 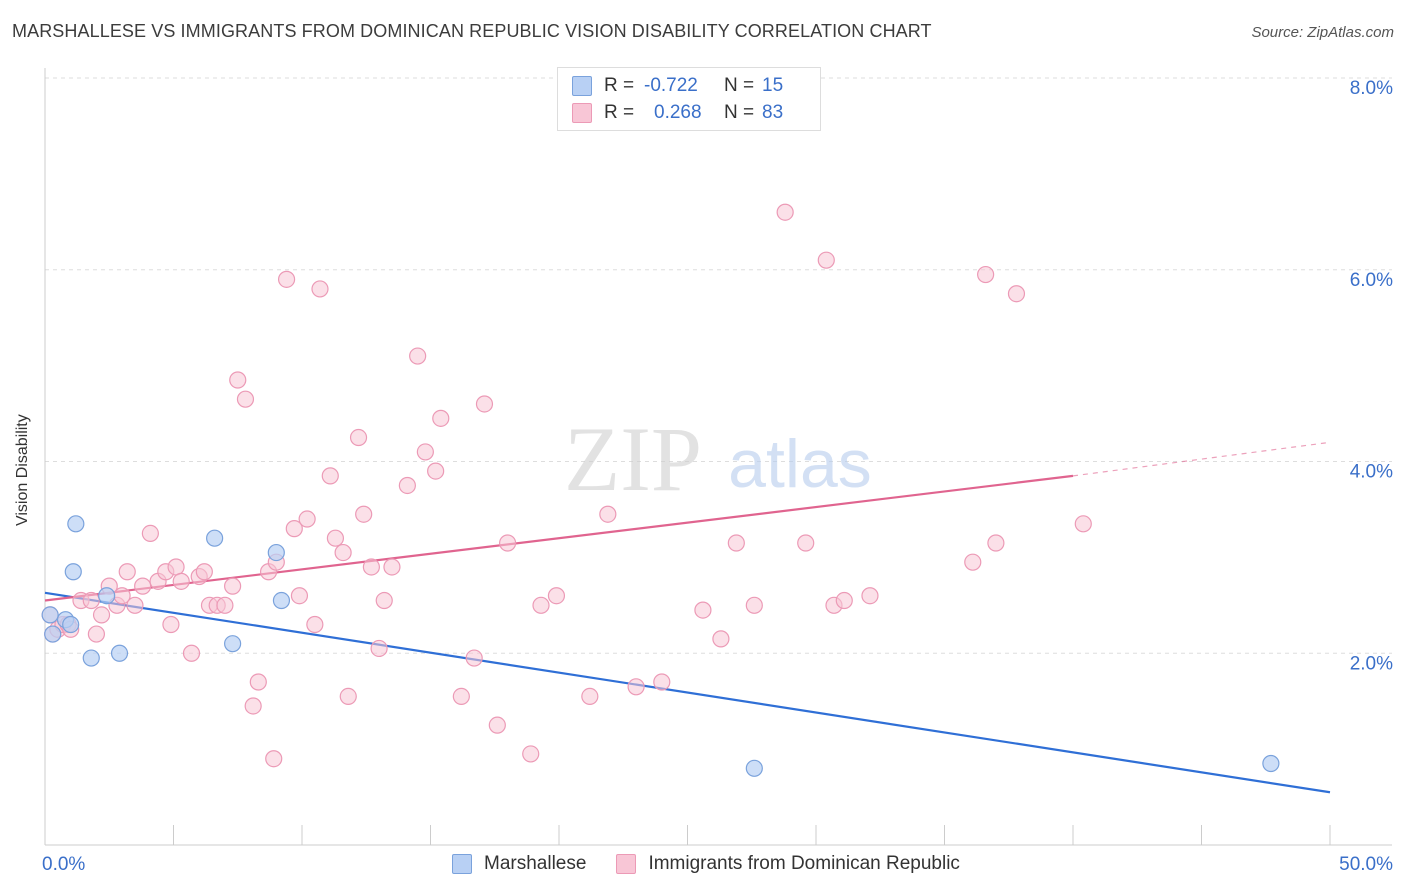 What do you see at coordinates (626, 864) in the screenshot?
I see `series-swatch-pink` at bounding box center [626, 864].